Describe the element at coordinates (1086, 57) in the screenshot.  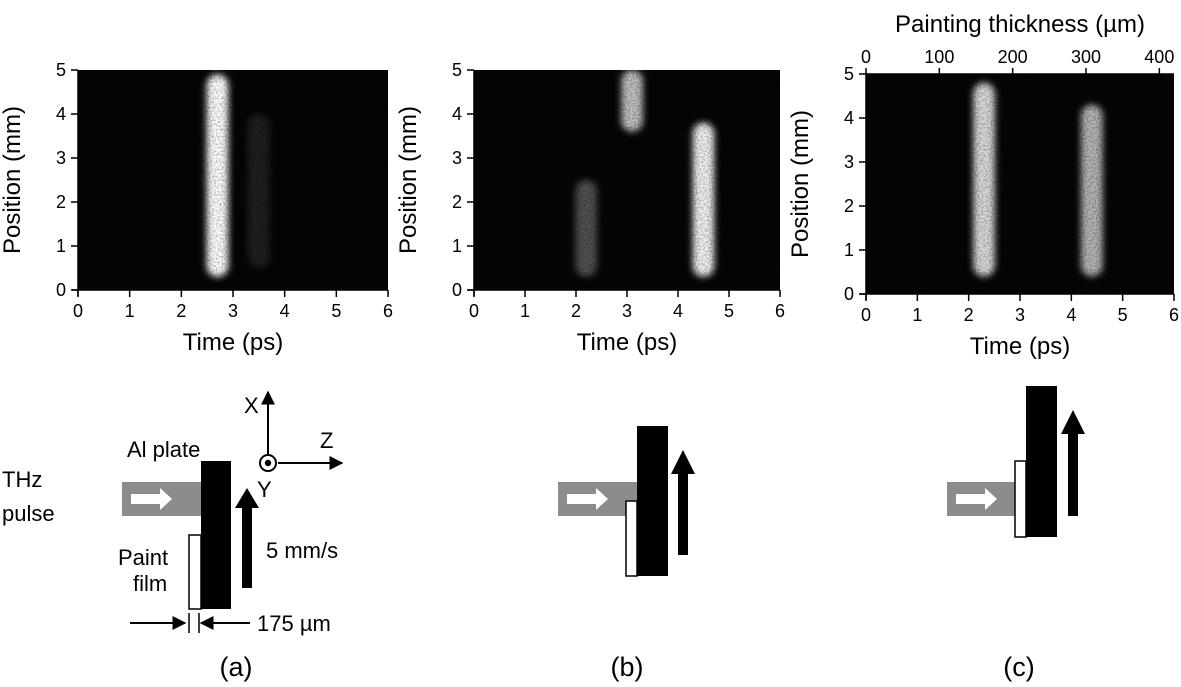
I see `x2-tick-label: 300` at that location.